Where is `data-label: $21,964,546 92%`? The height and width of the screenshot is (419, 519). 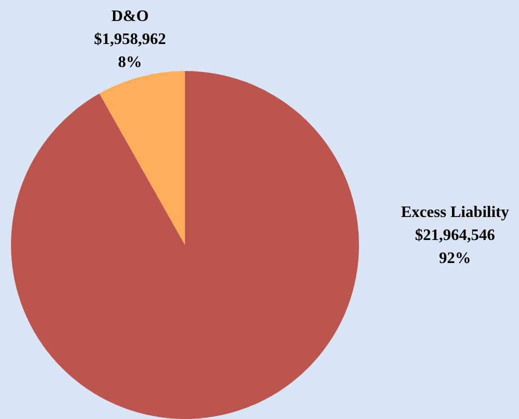
data-label: $21,964,546 92% is located at coordinates (455, 247).